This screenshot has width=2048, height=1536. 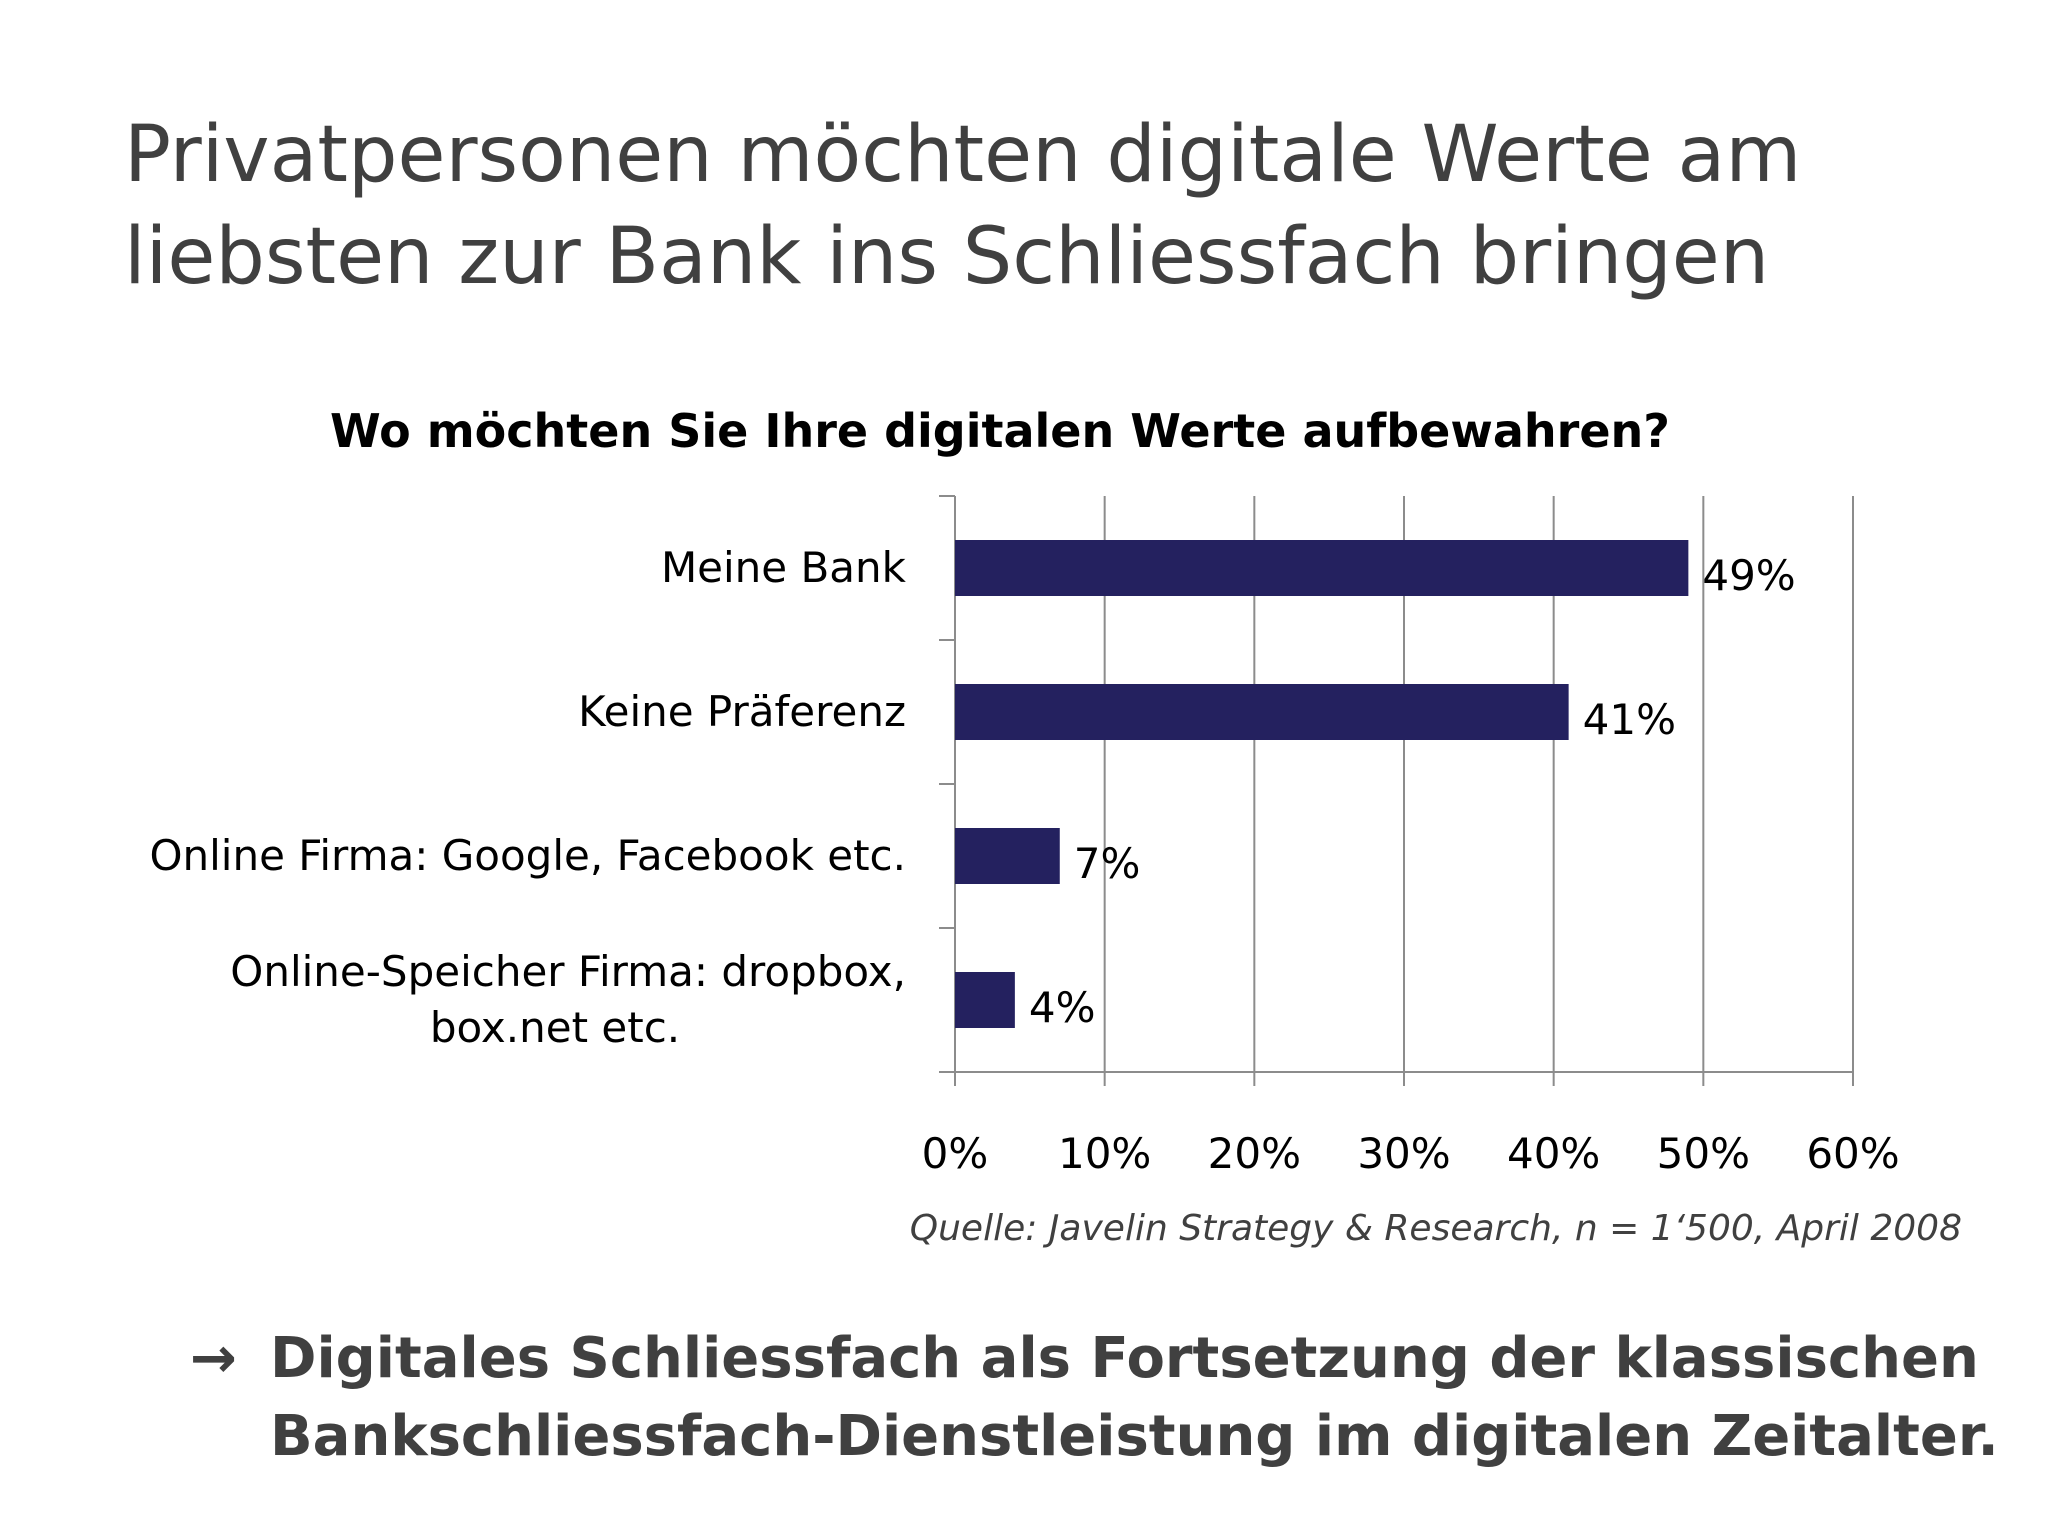 What do you see at coordinates (784, 567) in the screenshot?
I see `category-label-0-line-0: Meine Bank` at bounding box center [784, 567].